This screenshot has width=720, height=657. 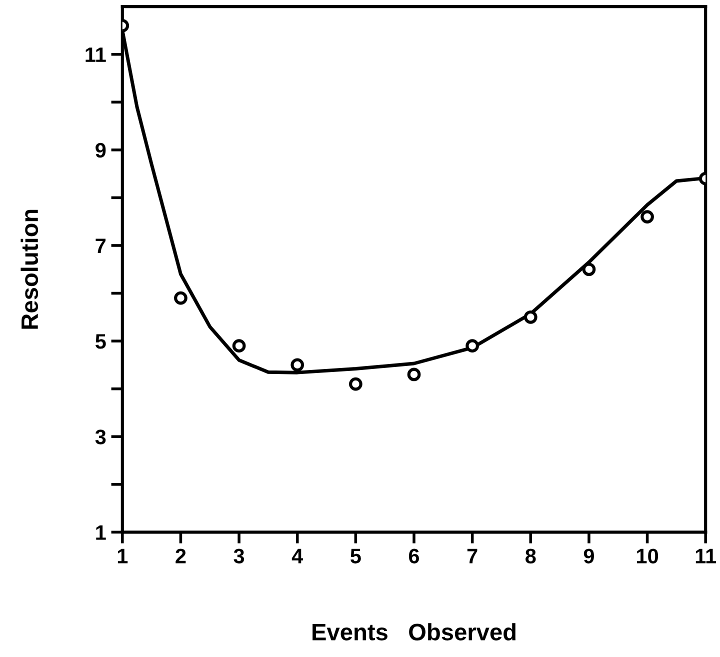 What do you see at coordinates (706, 556) in the screenshot?
I see `x-tick-label: 11` at bounding box center [706, 556].